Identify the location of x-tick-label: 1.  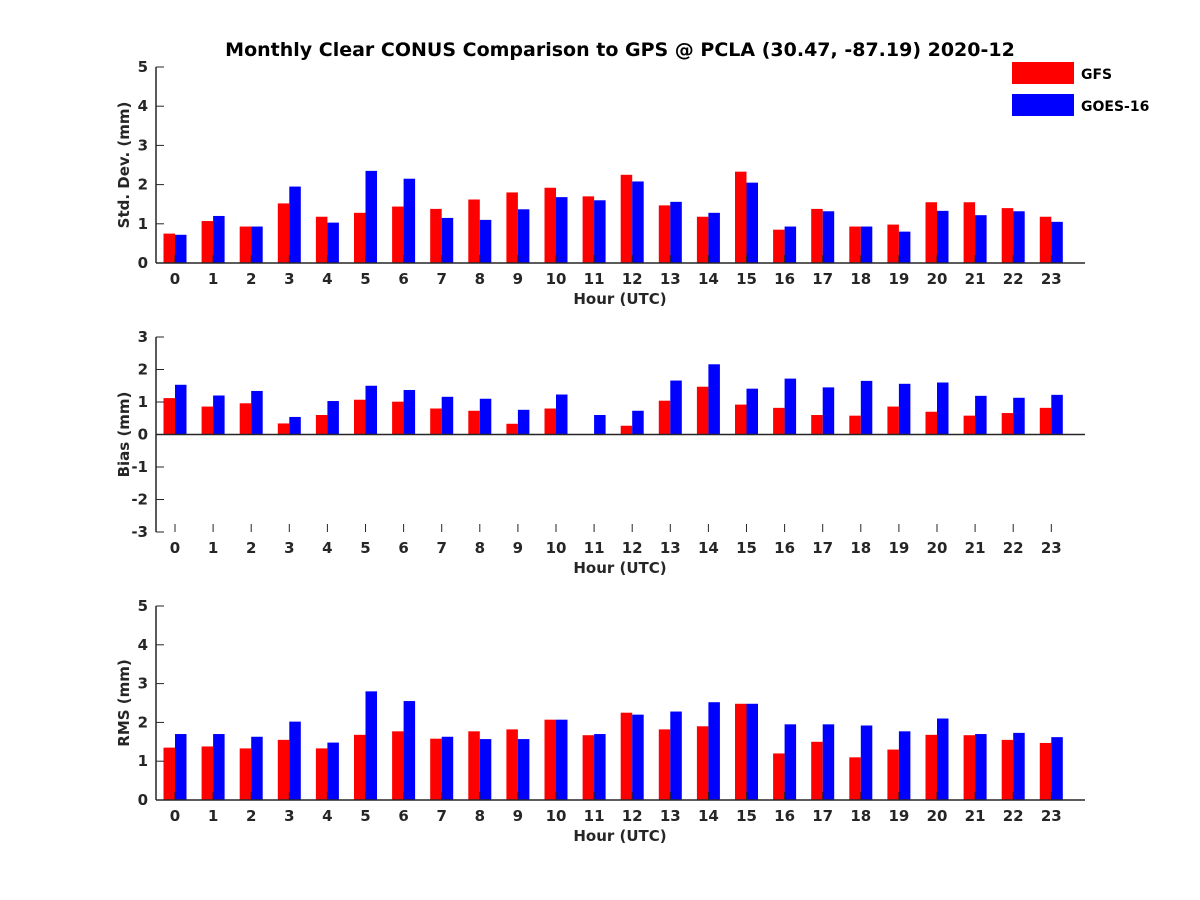
(213, 548).